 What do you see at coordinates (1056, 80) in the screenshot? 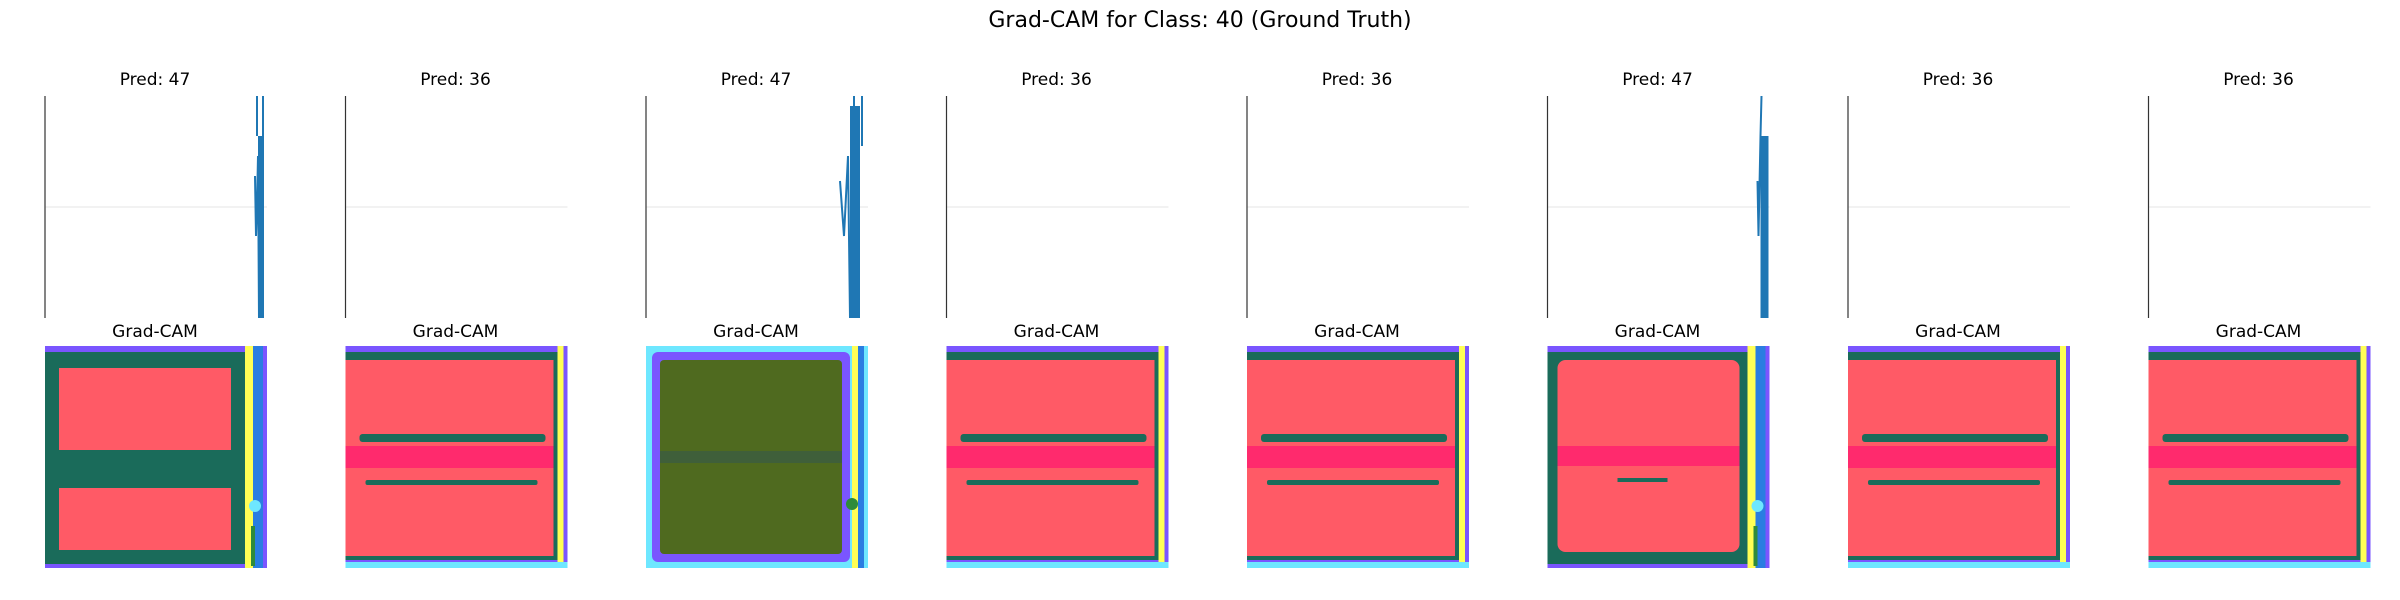
I see `pred-label-4: Pred: 36` at bounding box center [1056, 80].